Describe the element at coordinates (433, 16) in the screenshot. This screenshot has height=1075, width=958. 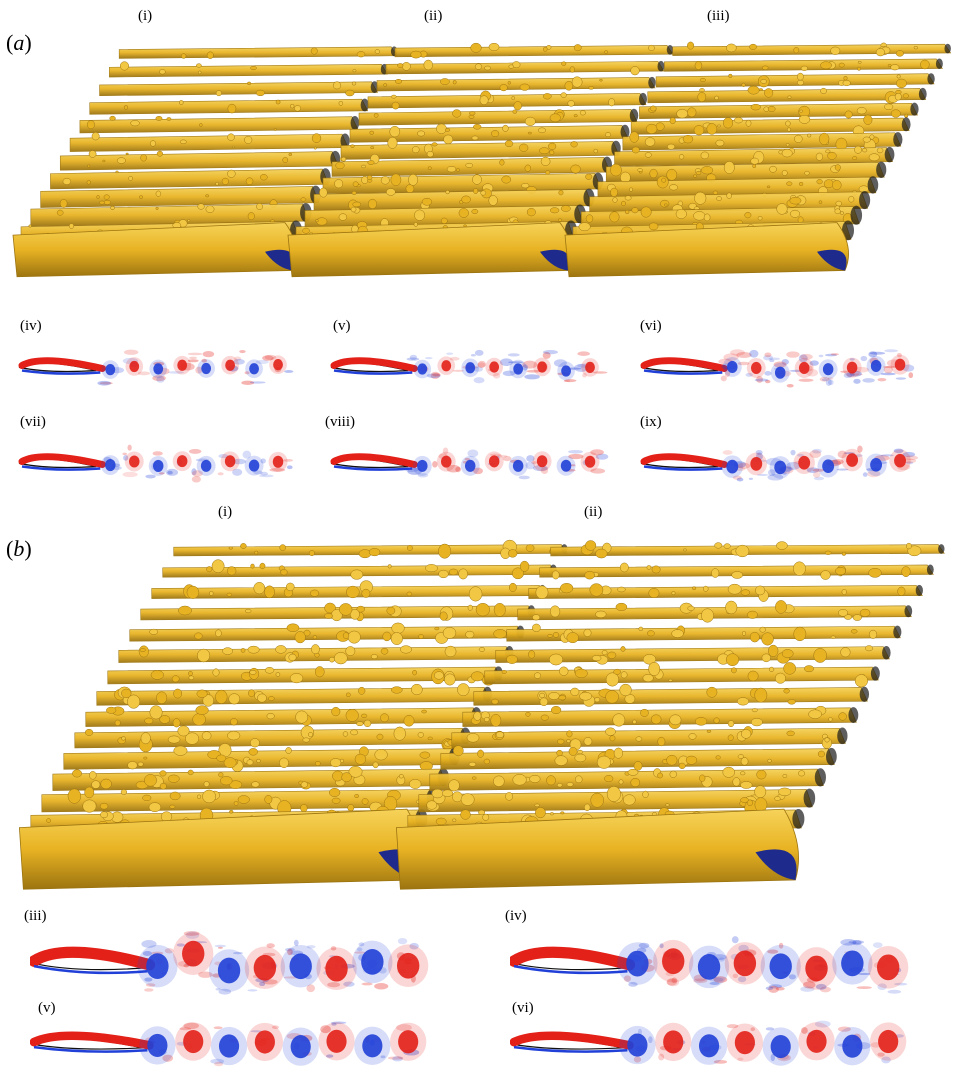
I see `panel-label-a-ii: (ii)` at that location.